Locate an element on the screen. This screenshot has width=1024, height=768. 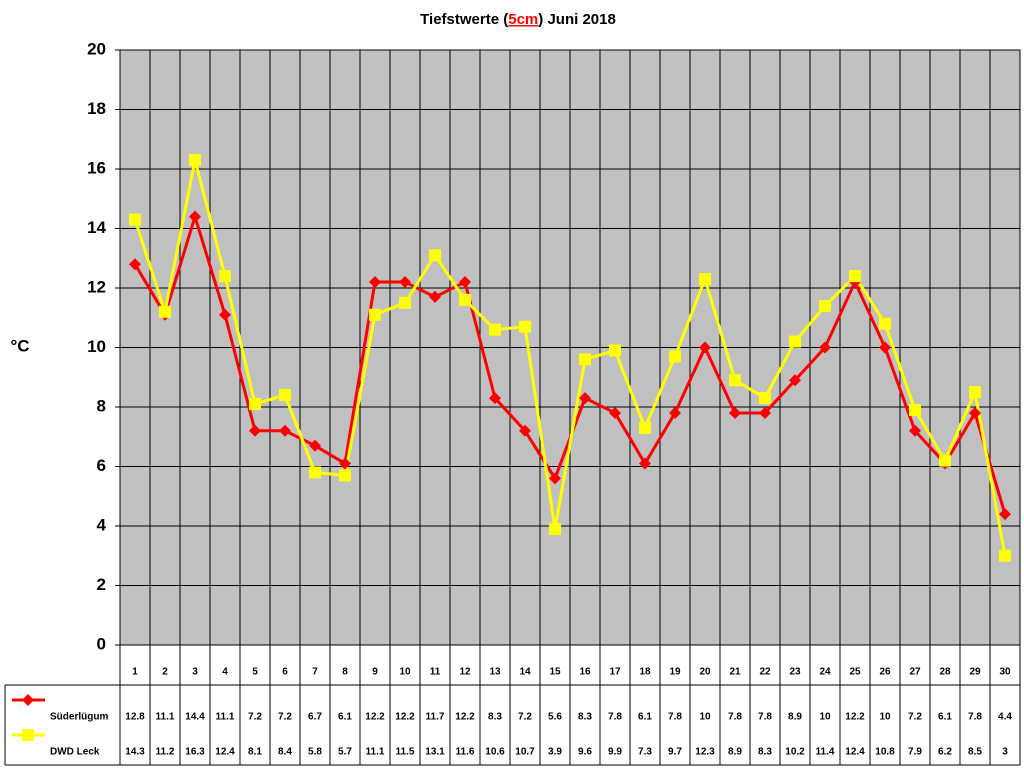
table-value: 6.7 is located at coordinates (315, 717).